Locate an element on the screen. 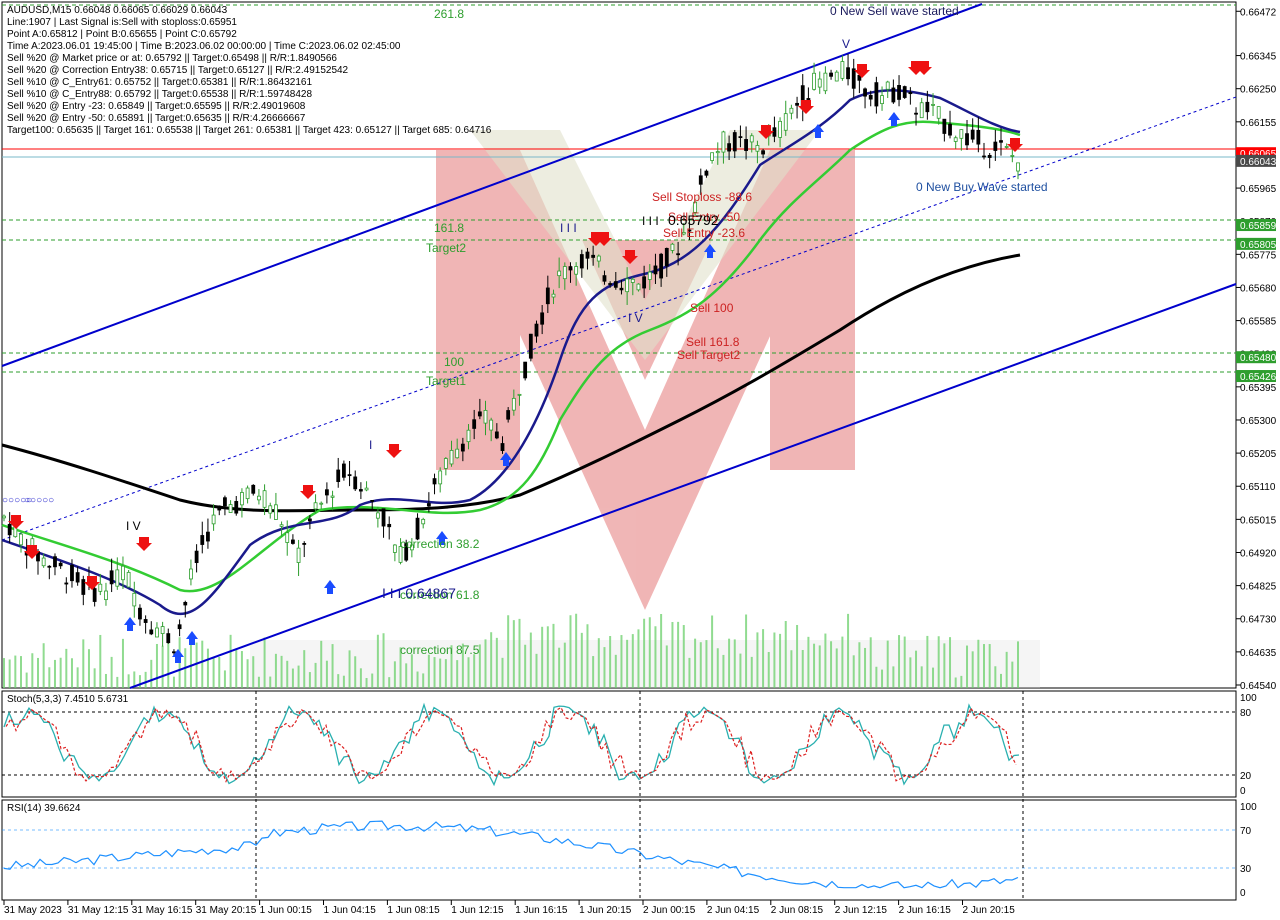 This screenshot has width=1280, height=920. time-tick-label: 2 Jun 08:15 is located at coordinates (797, 910).